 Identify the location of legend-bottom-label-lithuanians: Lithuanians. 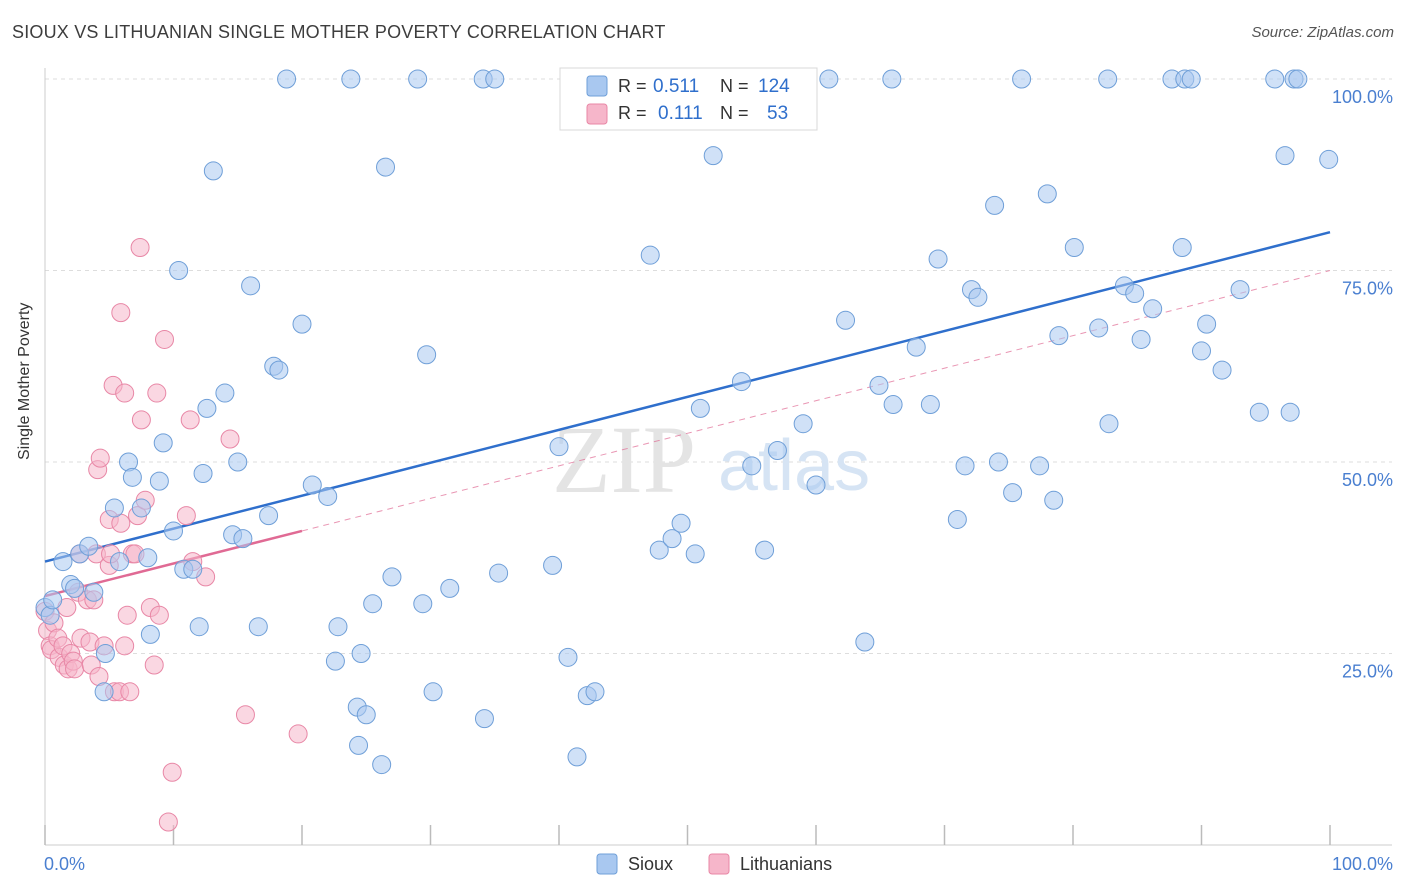
(786, 864).